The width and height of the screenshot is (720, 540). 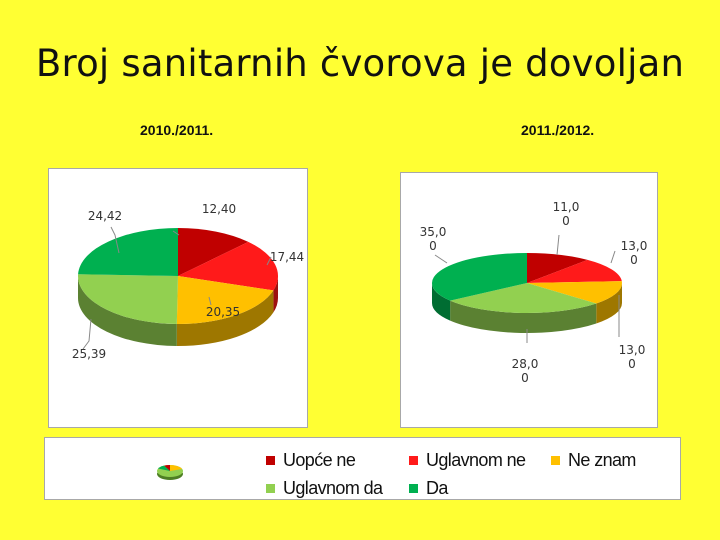 I want to click on pie-chart-2010-2011: 12,40 17,44 20,35 25,39 24,42, so click(x=188, y=281).